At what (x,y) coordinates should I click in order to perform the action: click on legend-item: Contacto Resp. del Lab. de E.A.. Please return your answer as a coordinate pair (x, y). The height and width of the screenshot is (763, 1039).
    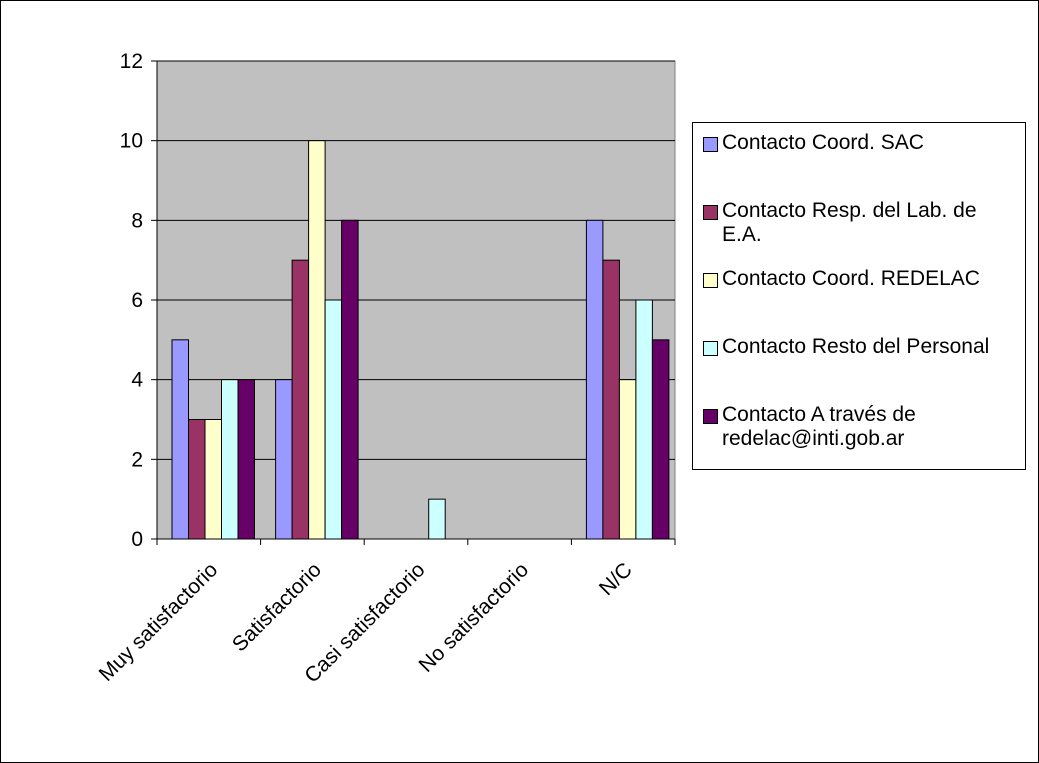
    Looking at the image, I should click on (860, 223).